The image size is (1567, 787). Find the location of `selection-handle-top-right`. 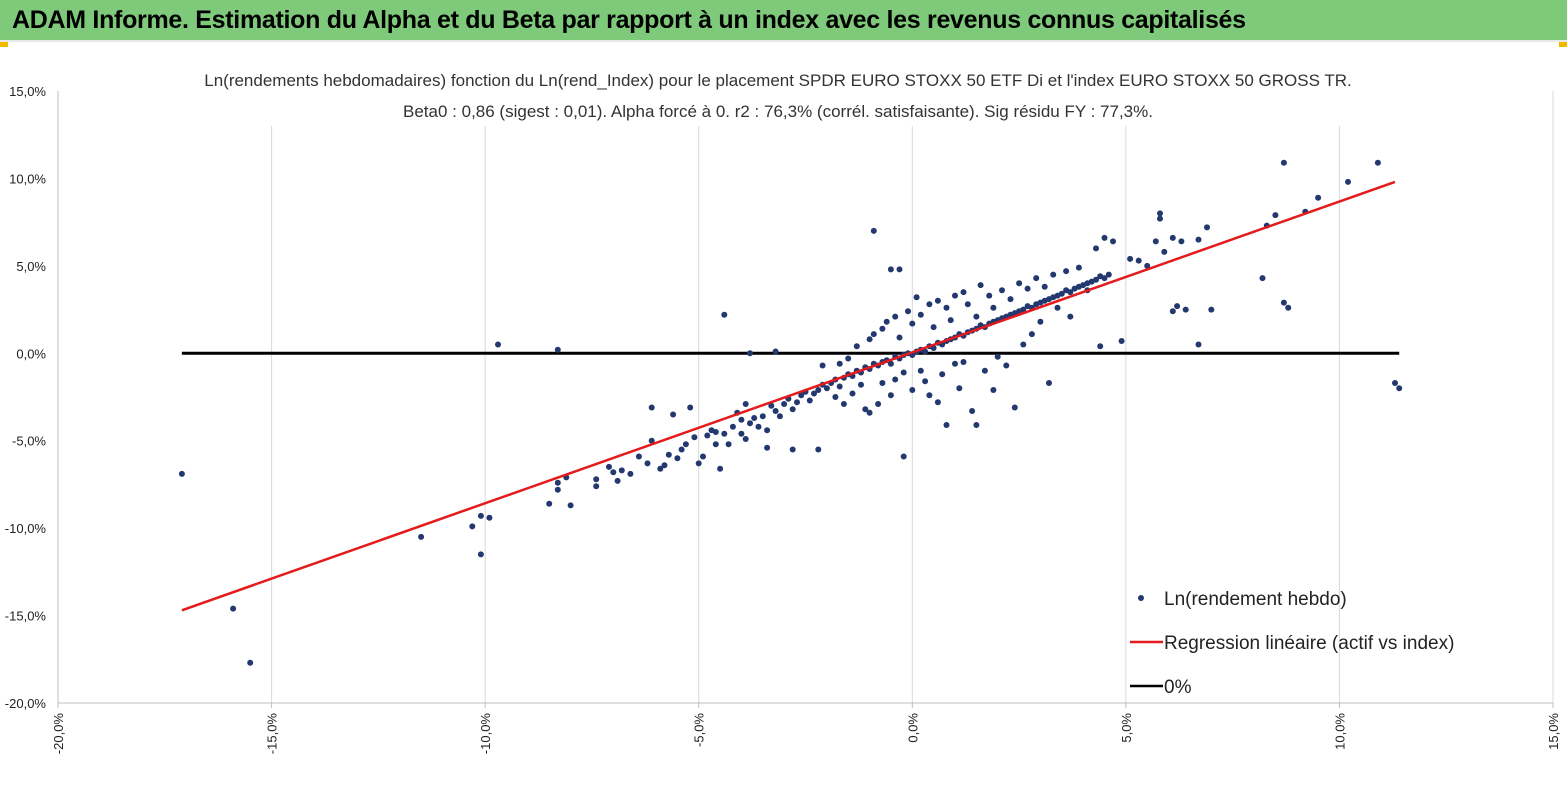

selection-handle-top-right is located at coordinates (1563, 44).